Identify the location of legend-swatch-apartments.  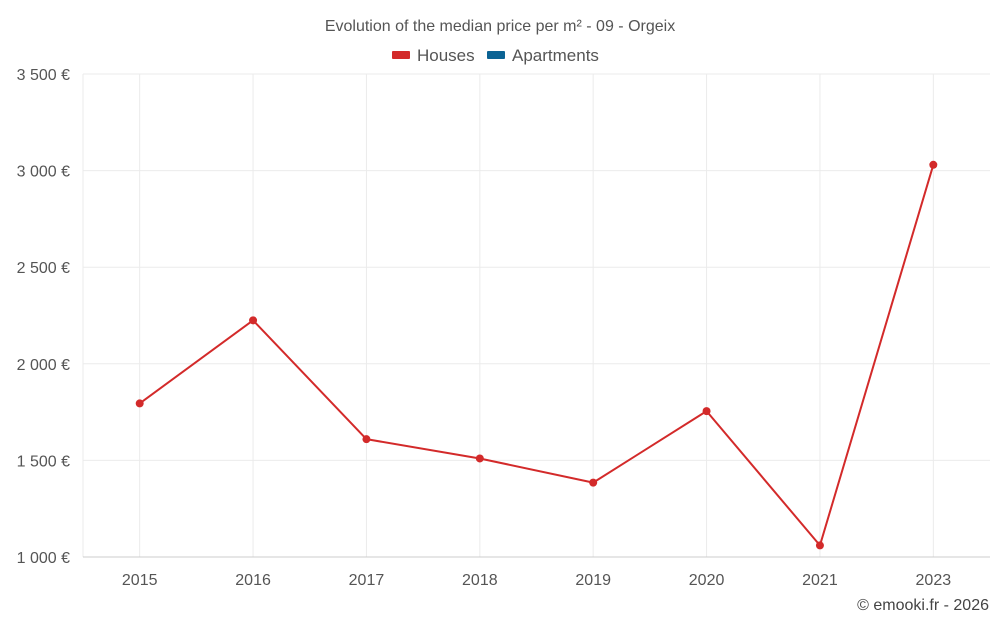
(496, 55).